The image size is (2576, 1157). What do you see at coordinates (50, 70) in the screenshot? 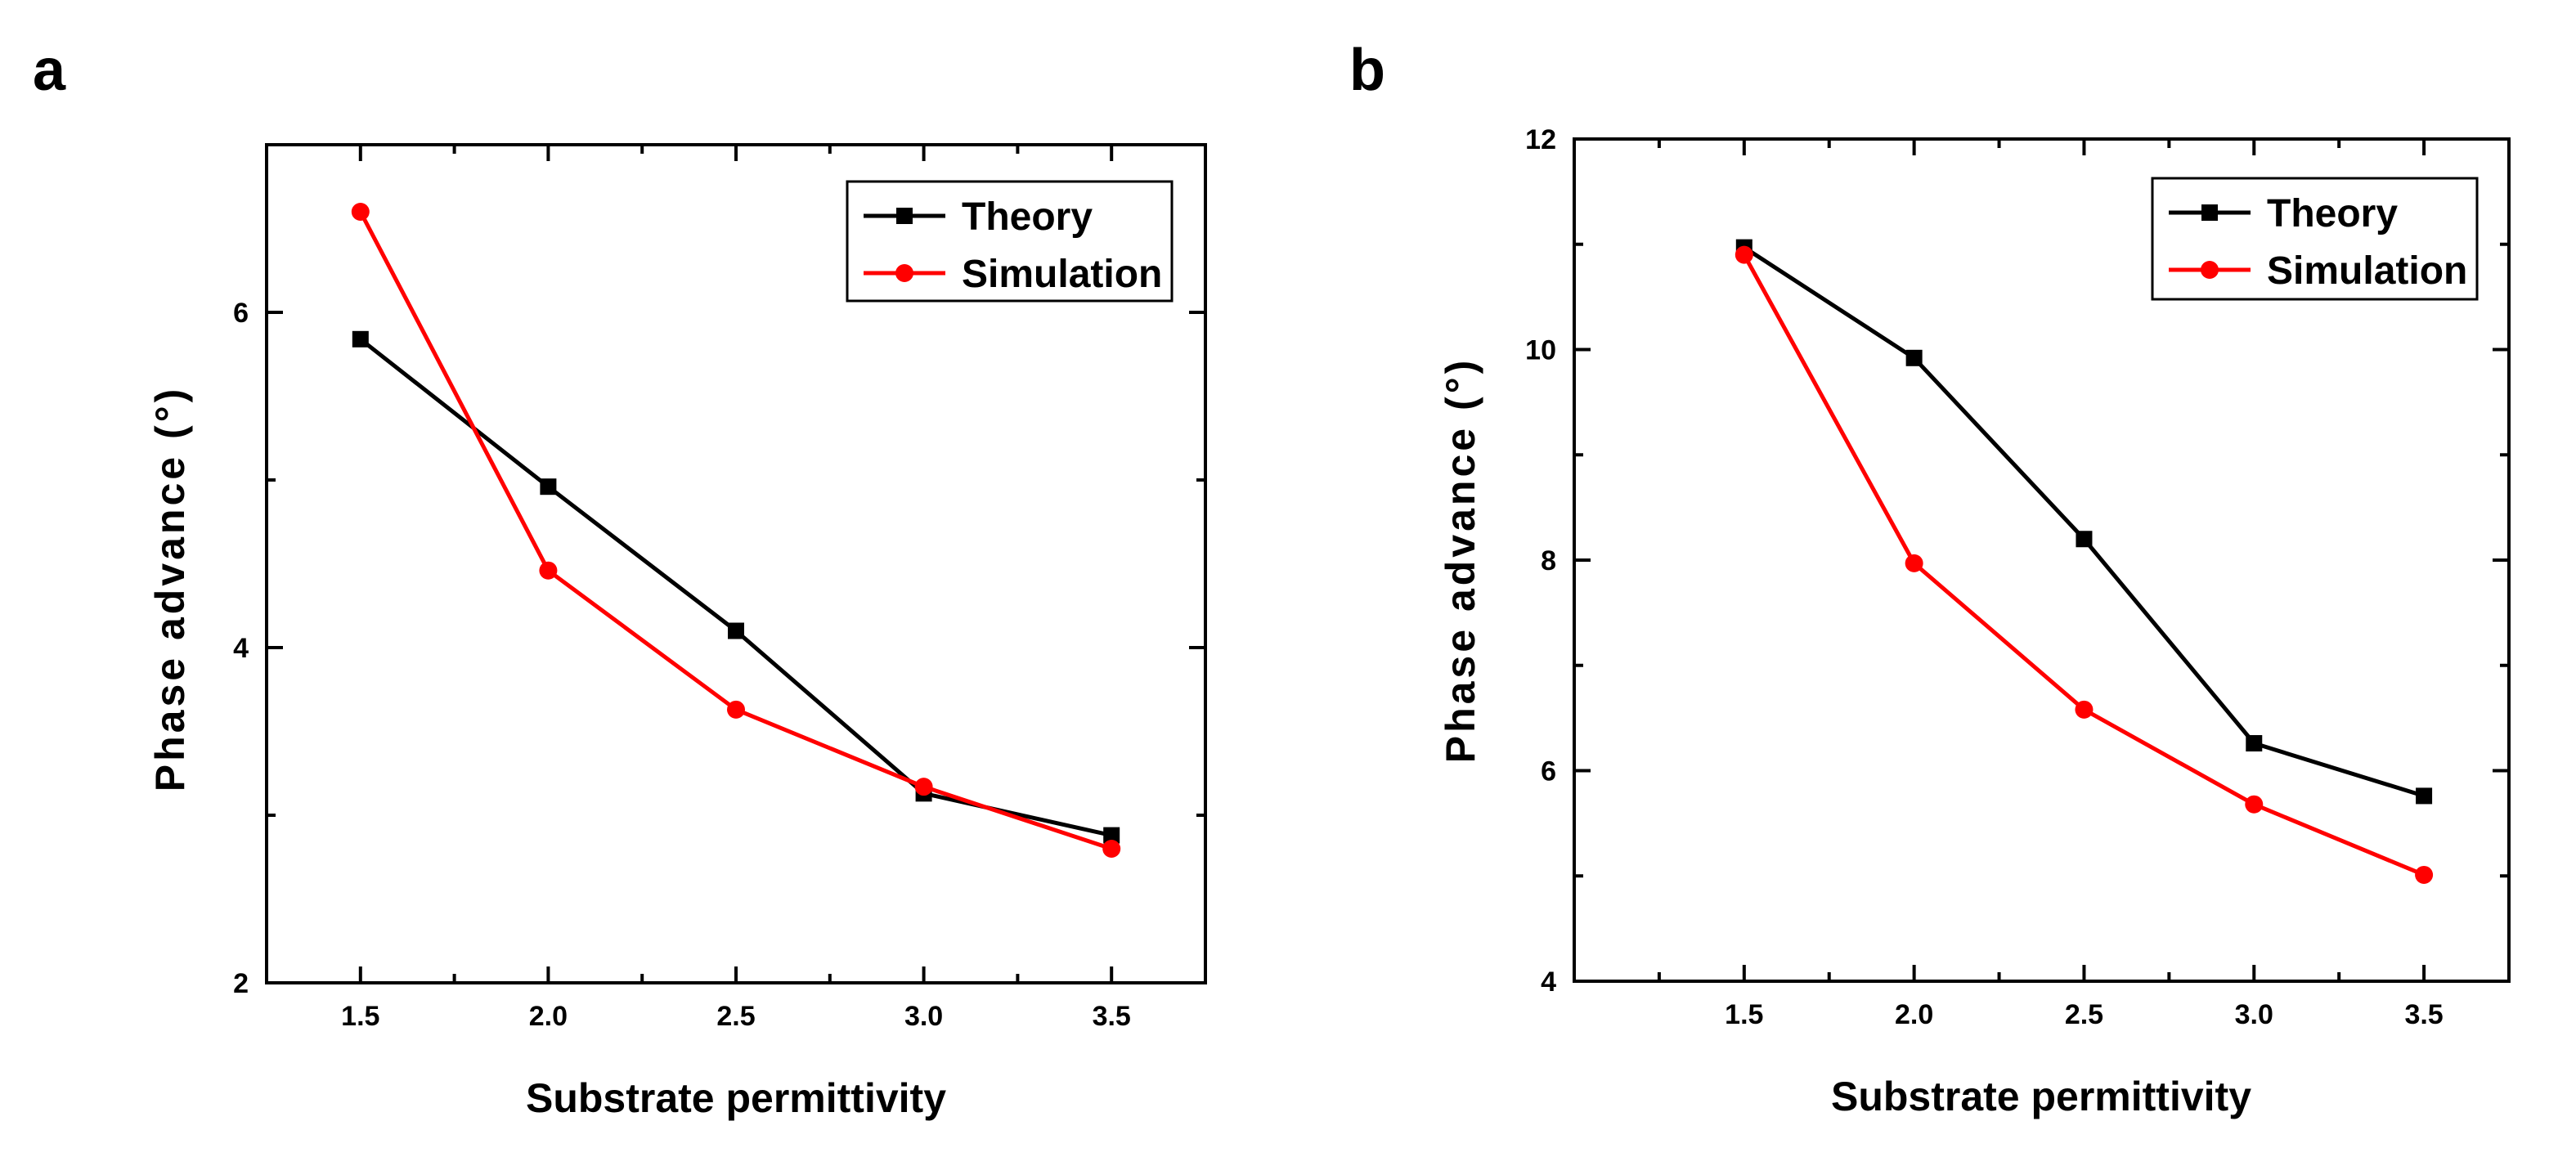
I see `panel-a-label: a` at bounding box center [50, 70].